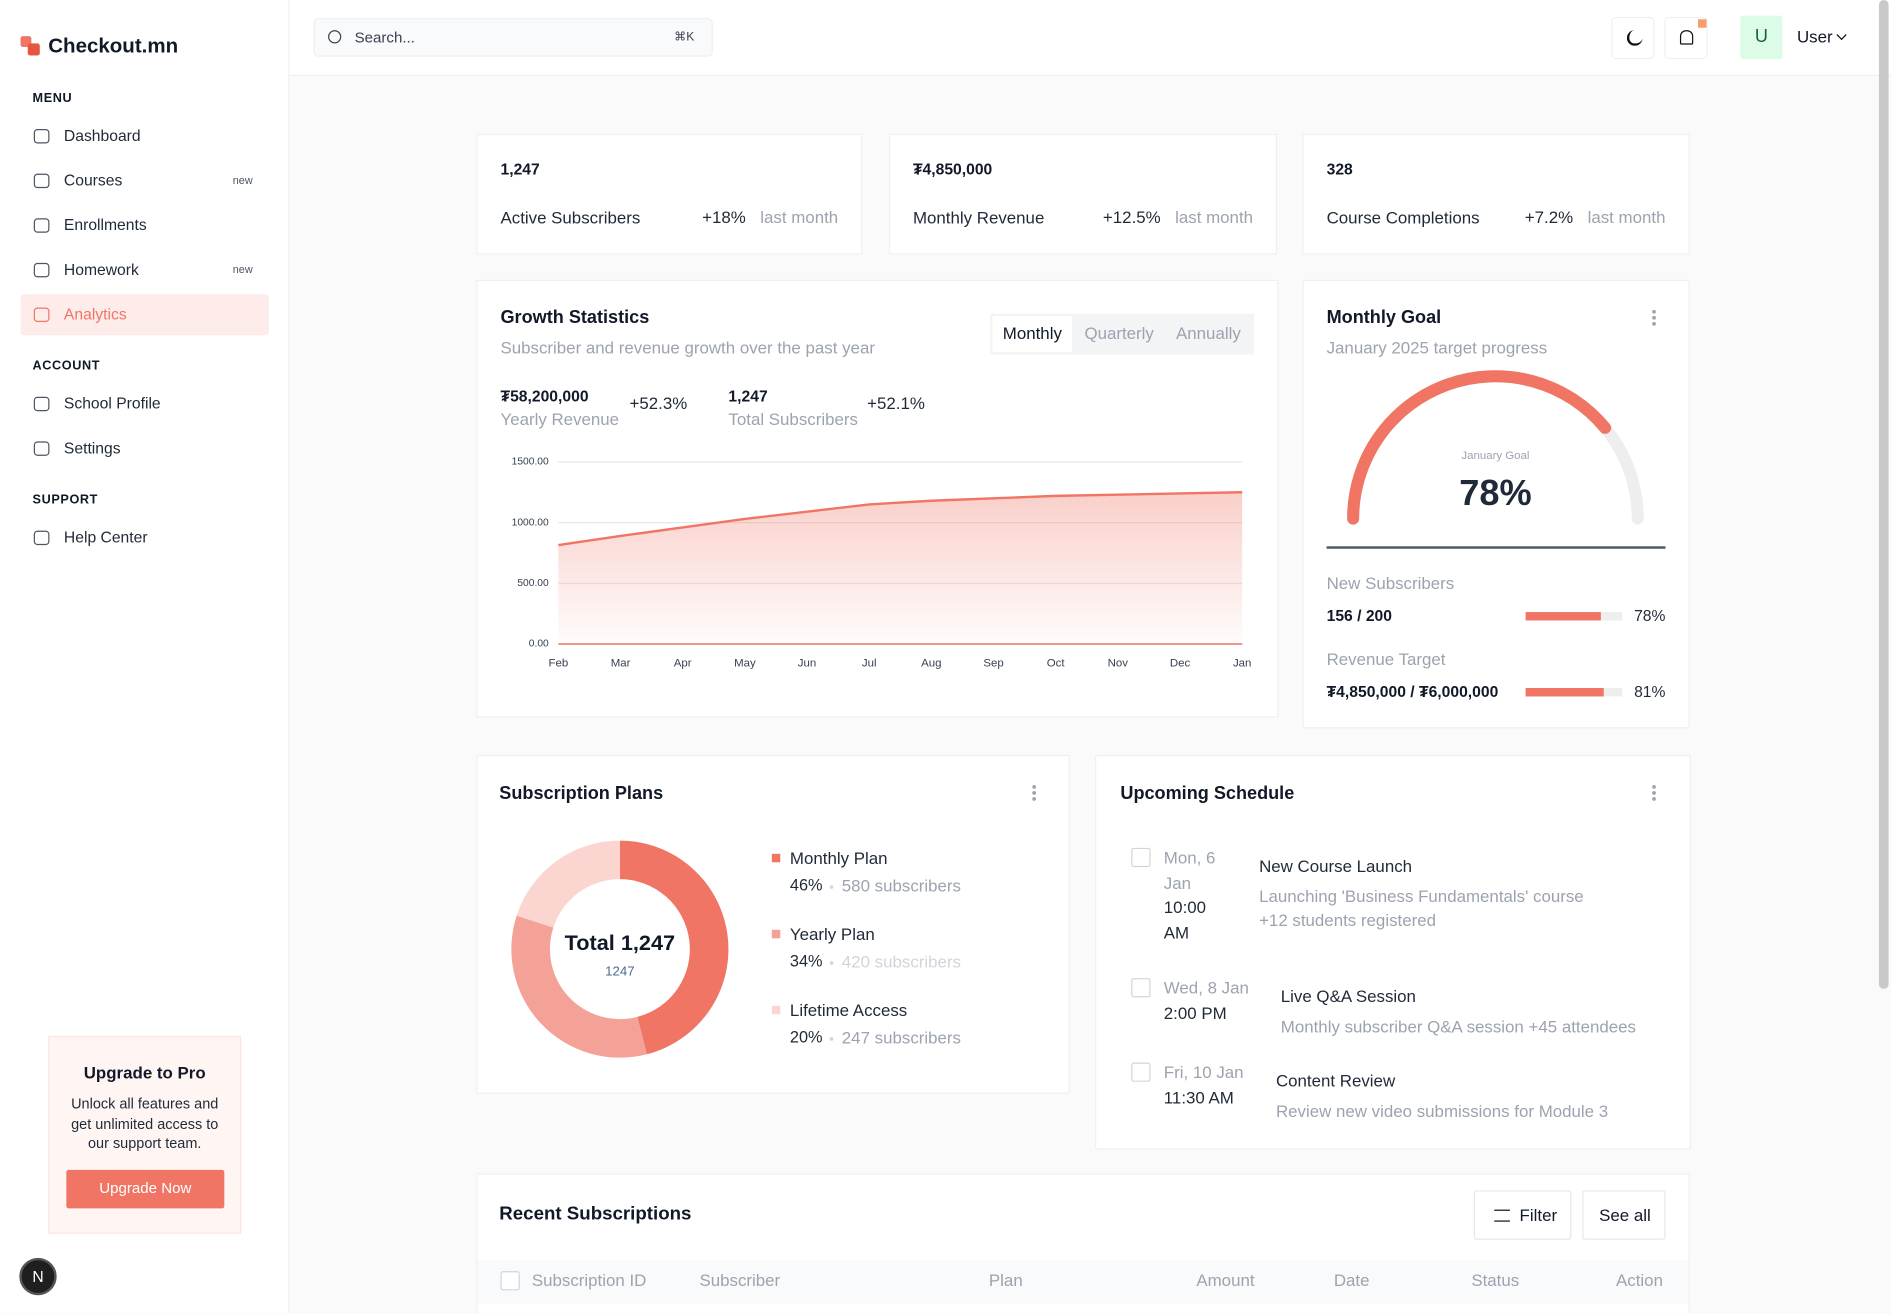  I want to click on nav-item: Courses new, so click(145, 180).